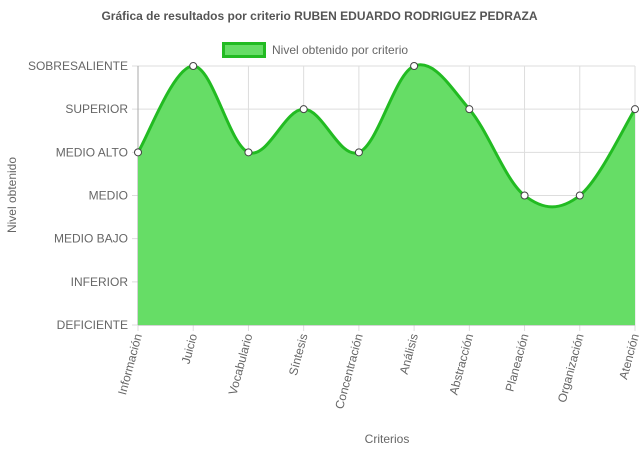 The width and height of the screenshot is (639, 452). What do you see at coordinates (108, 196) in the screenshot?
I see `y-tick-label: MEDIO` at bounding box center [108, 196].